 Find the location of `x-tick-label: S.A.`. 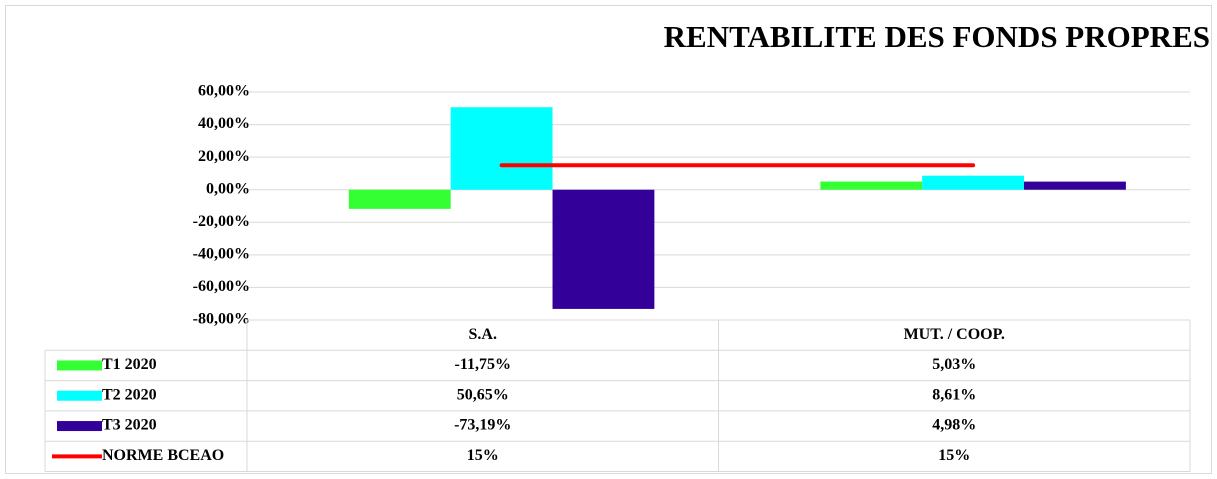

x-tick-label: S.A. is located at coordinates (483, 334).